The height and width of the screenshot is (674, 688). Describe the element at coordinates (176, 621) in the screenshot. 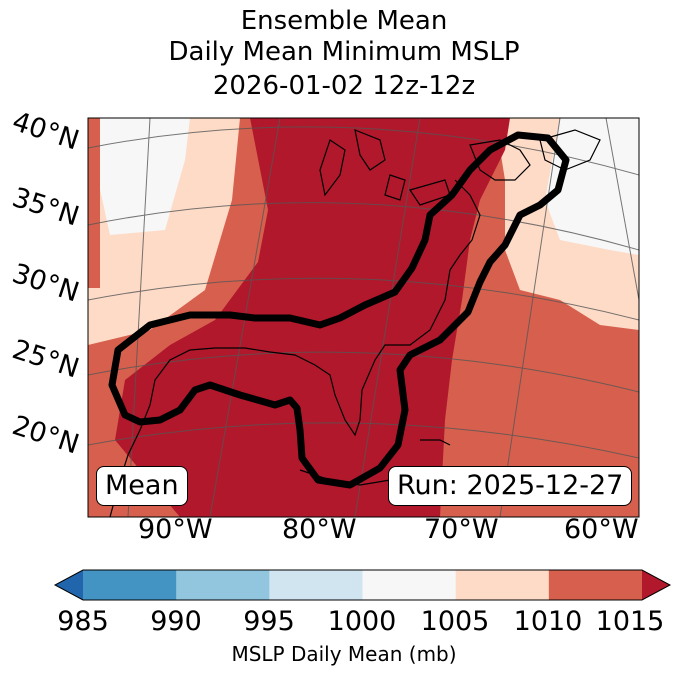

I see `colorbar-tick: 990` at that location.